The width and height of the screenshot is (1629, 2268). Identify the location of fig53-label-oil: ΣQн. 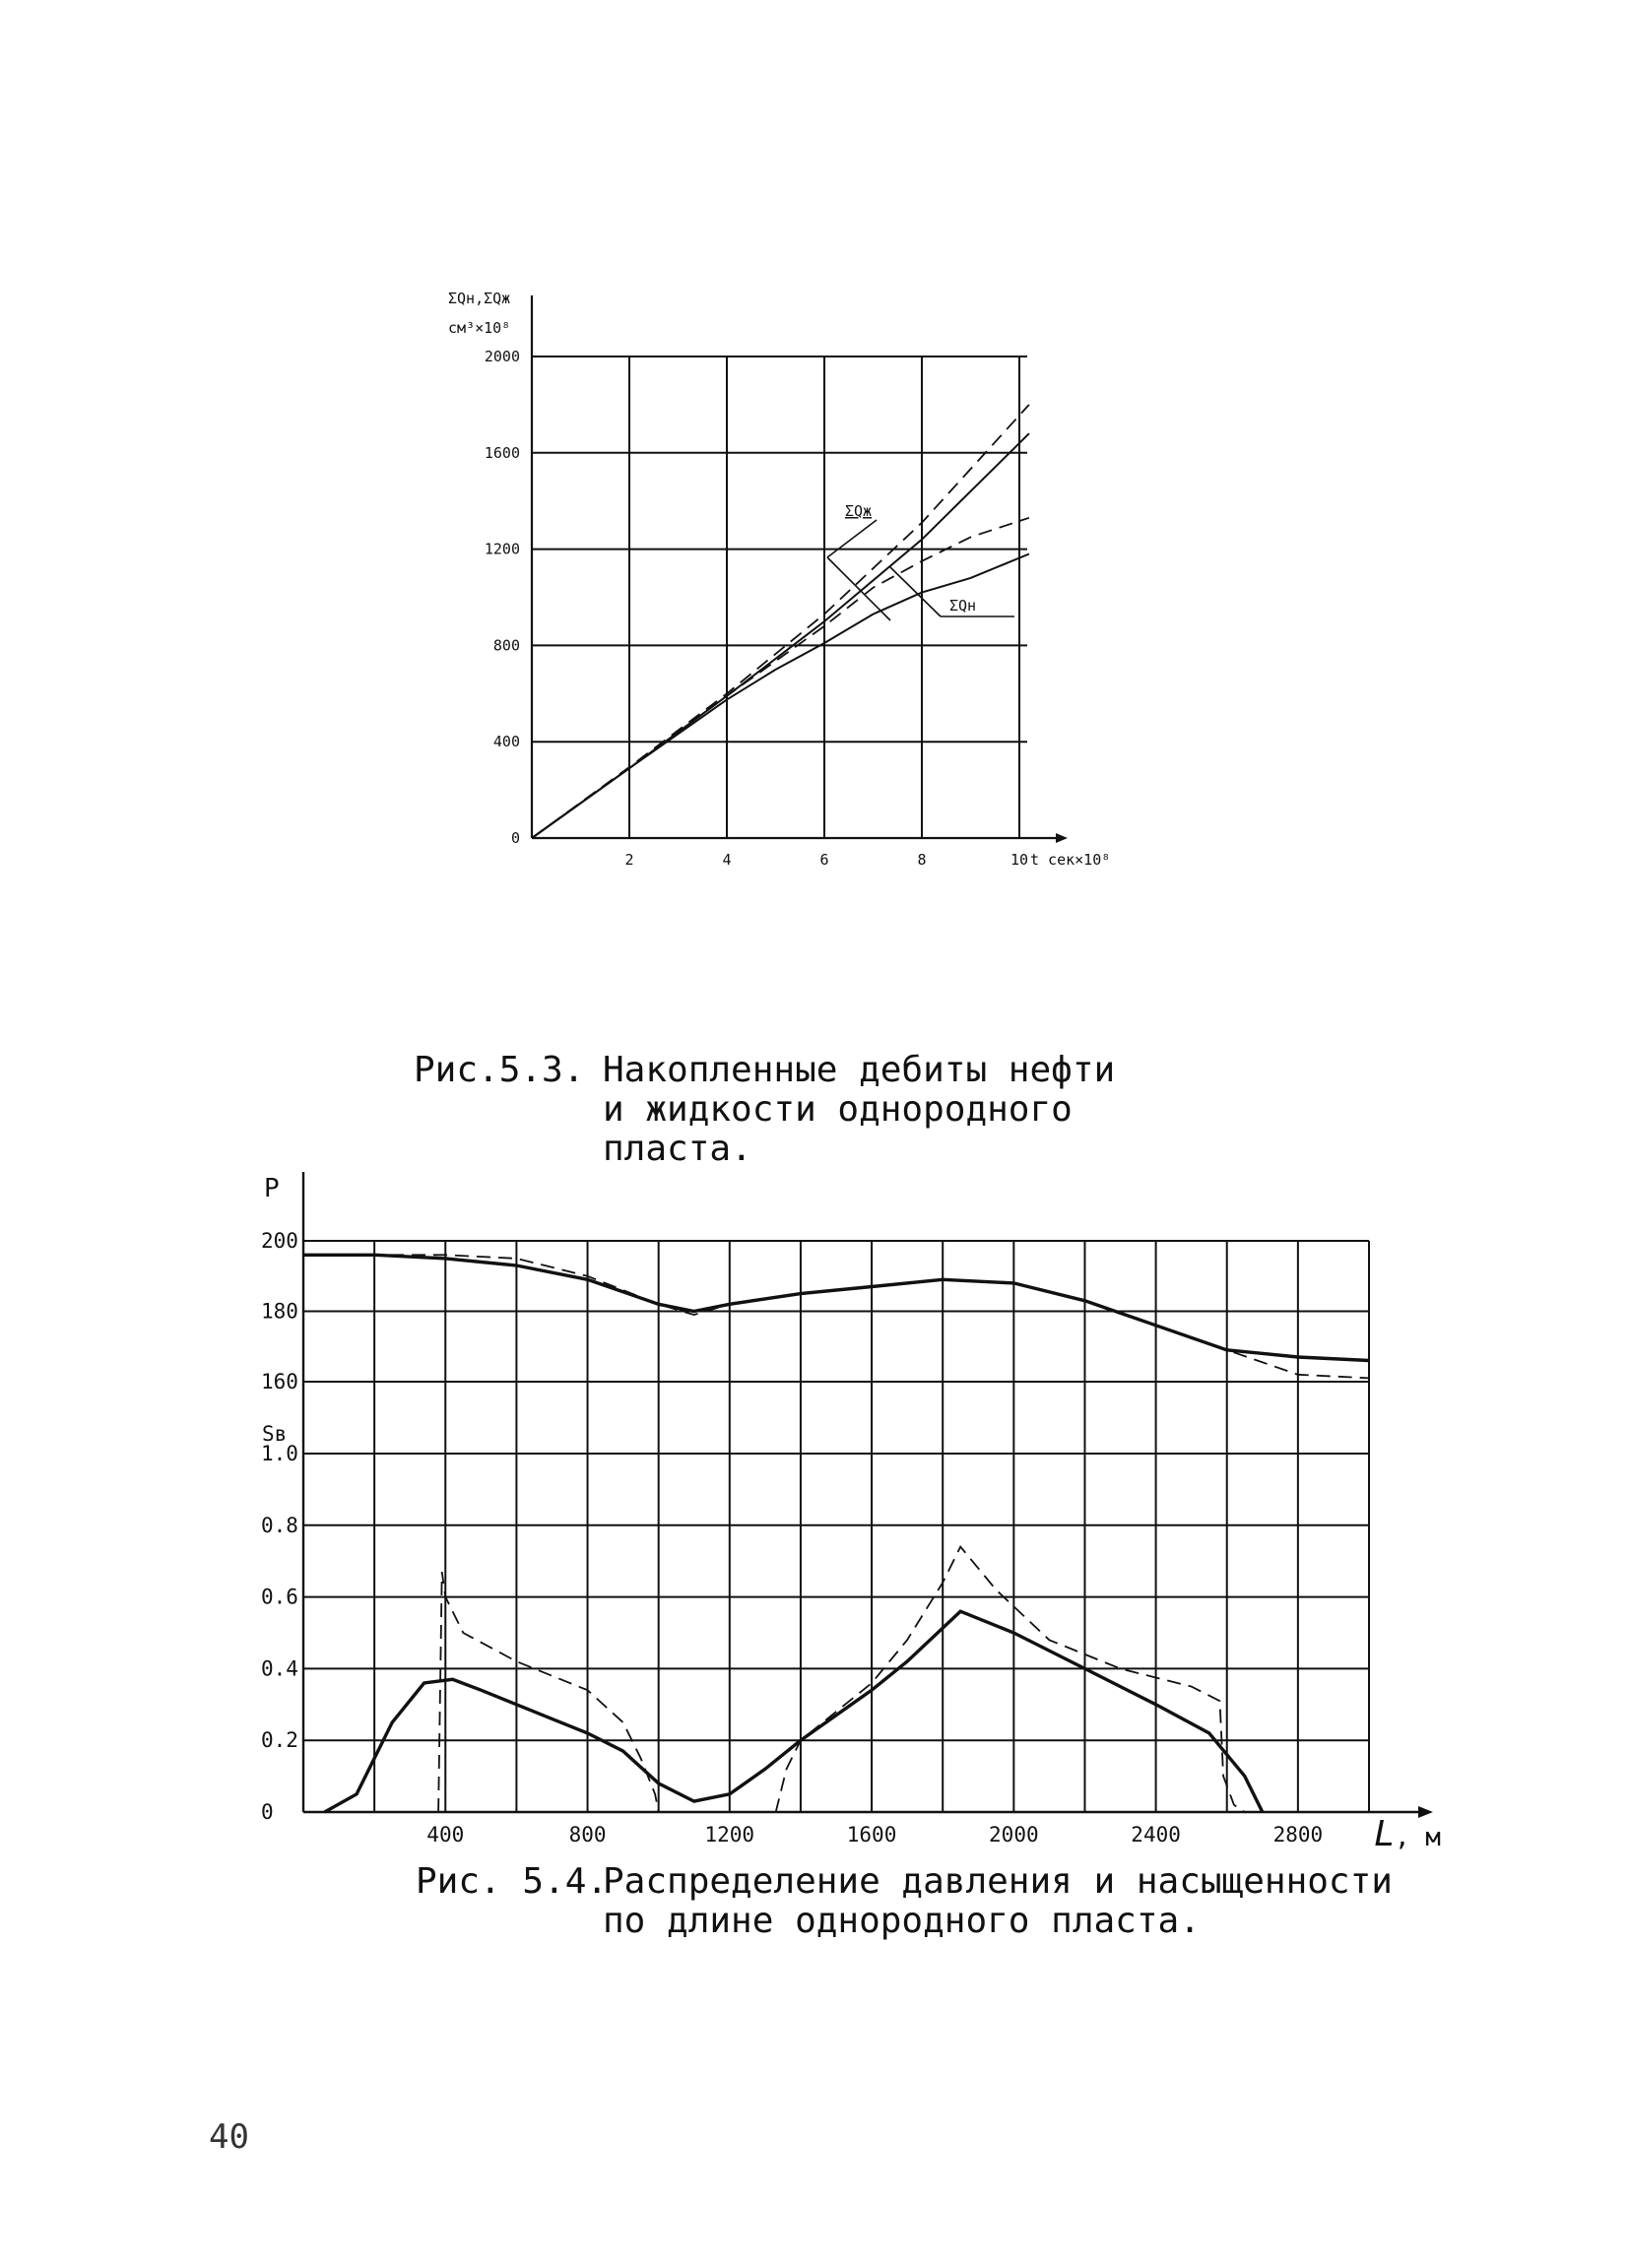
(963, 606).